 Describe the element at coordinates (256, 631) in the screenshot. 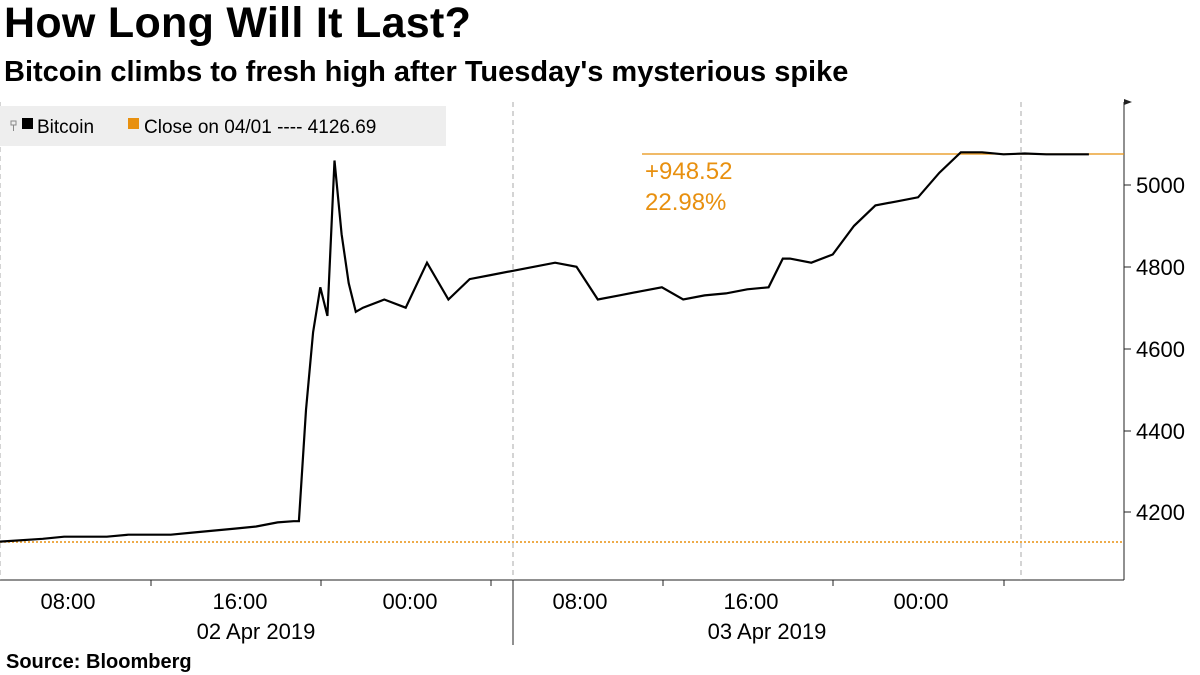

I see `x-date-label: 02 Apr 2019` at that location.